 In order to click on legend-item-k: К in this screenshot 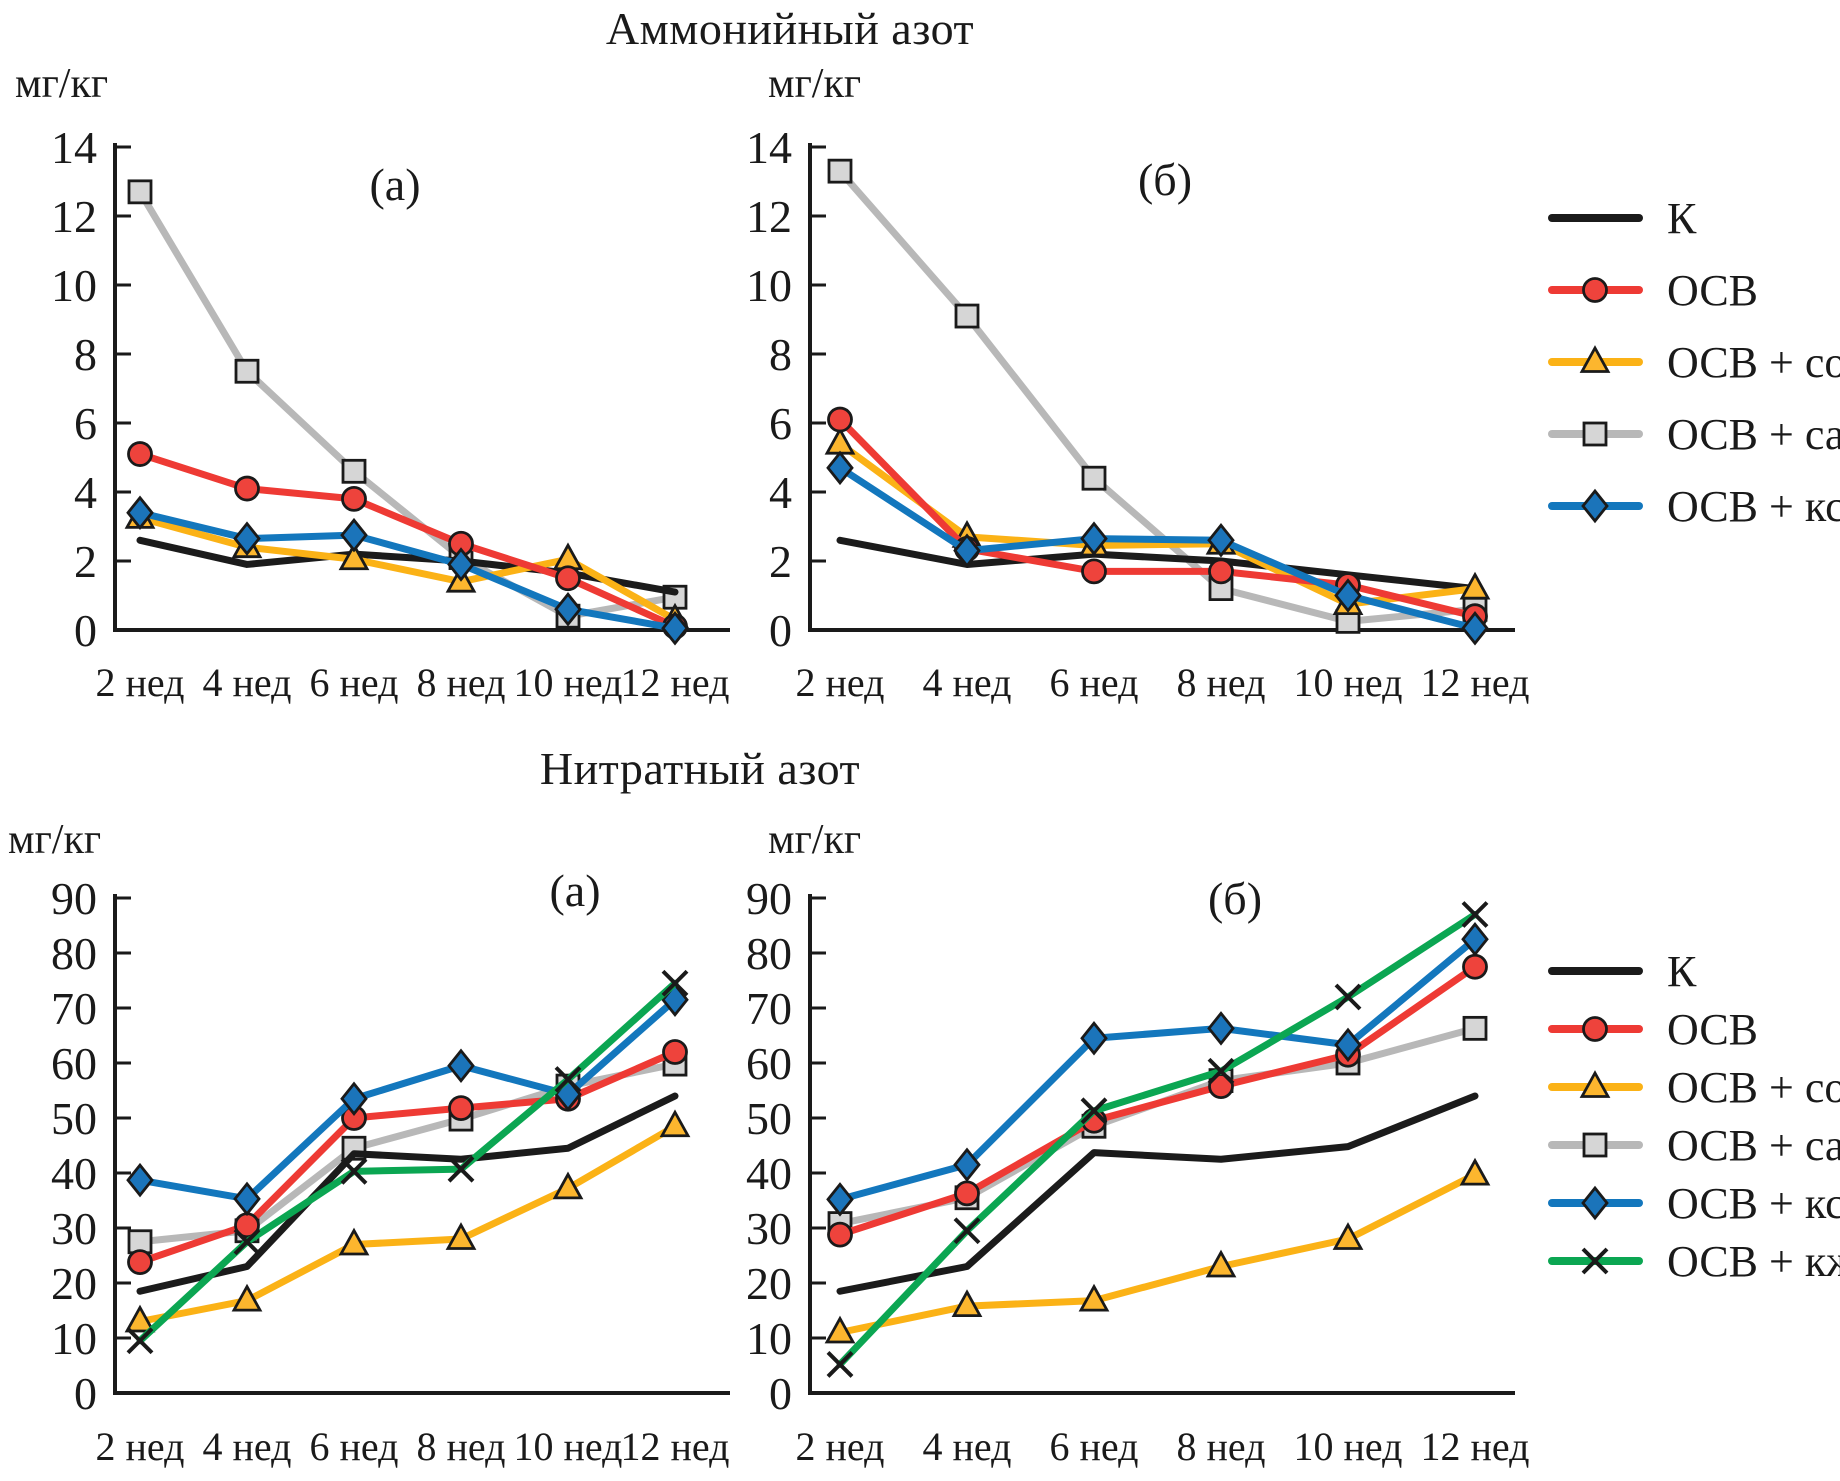, I will do `click(1694, 218)`.